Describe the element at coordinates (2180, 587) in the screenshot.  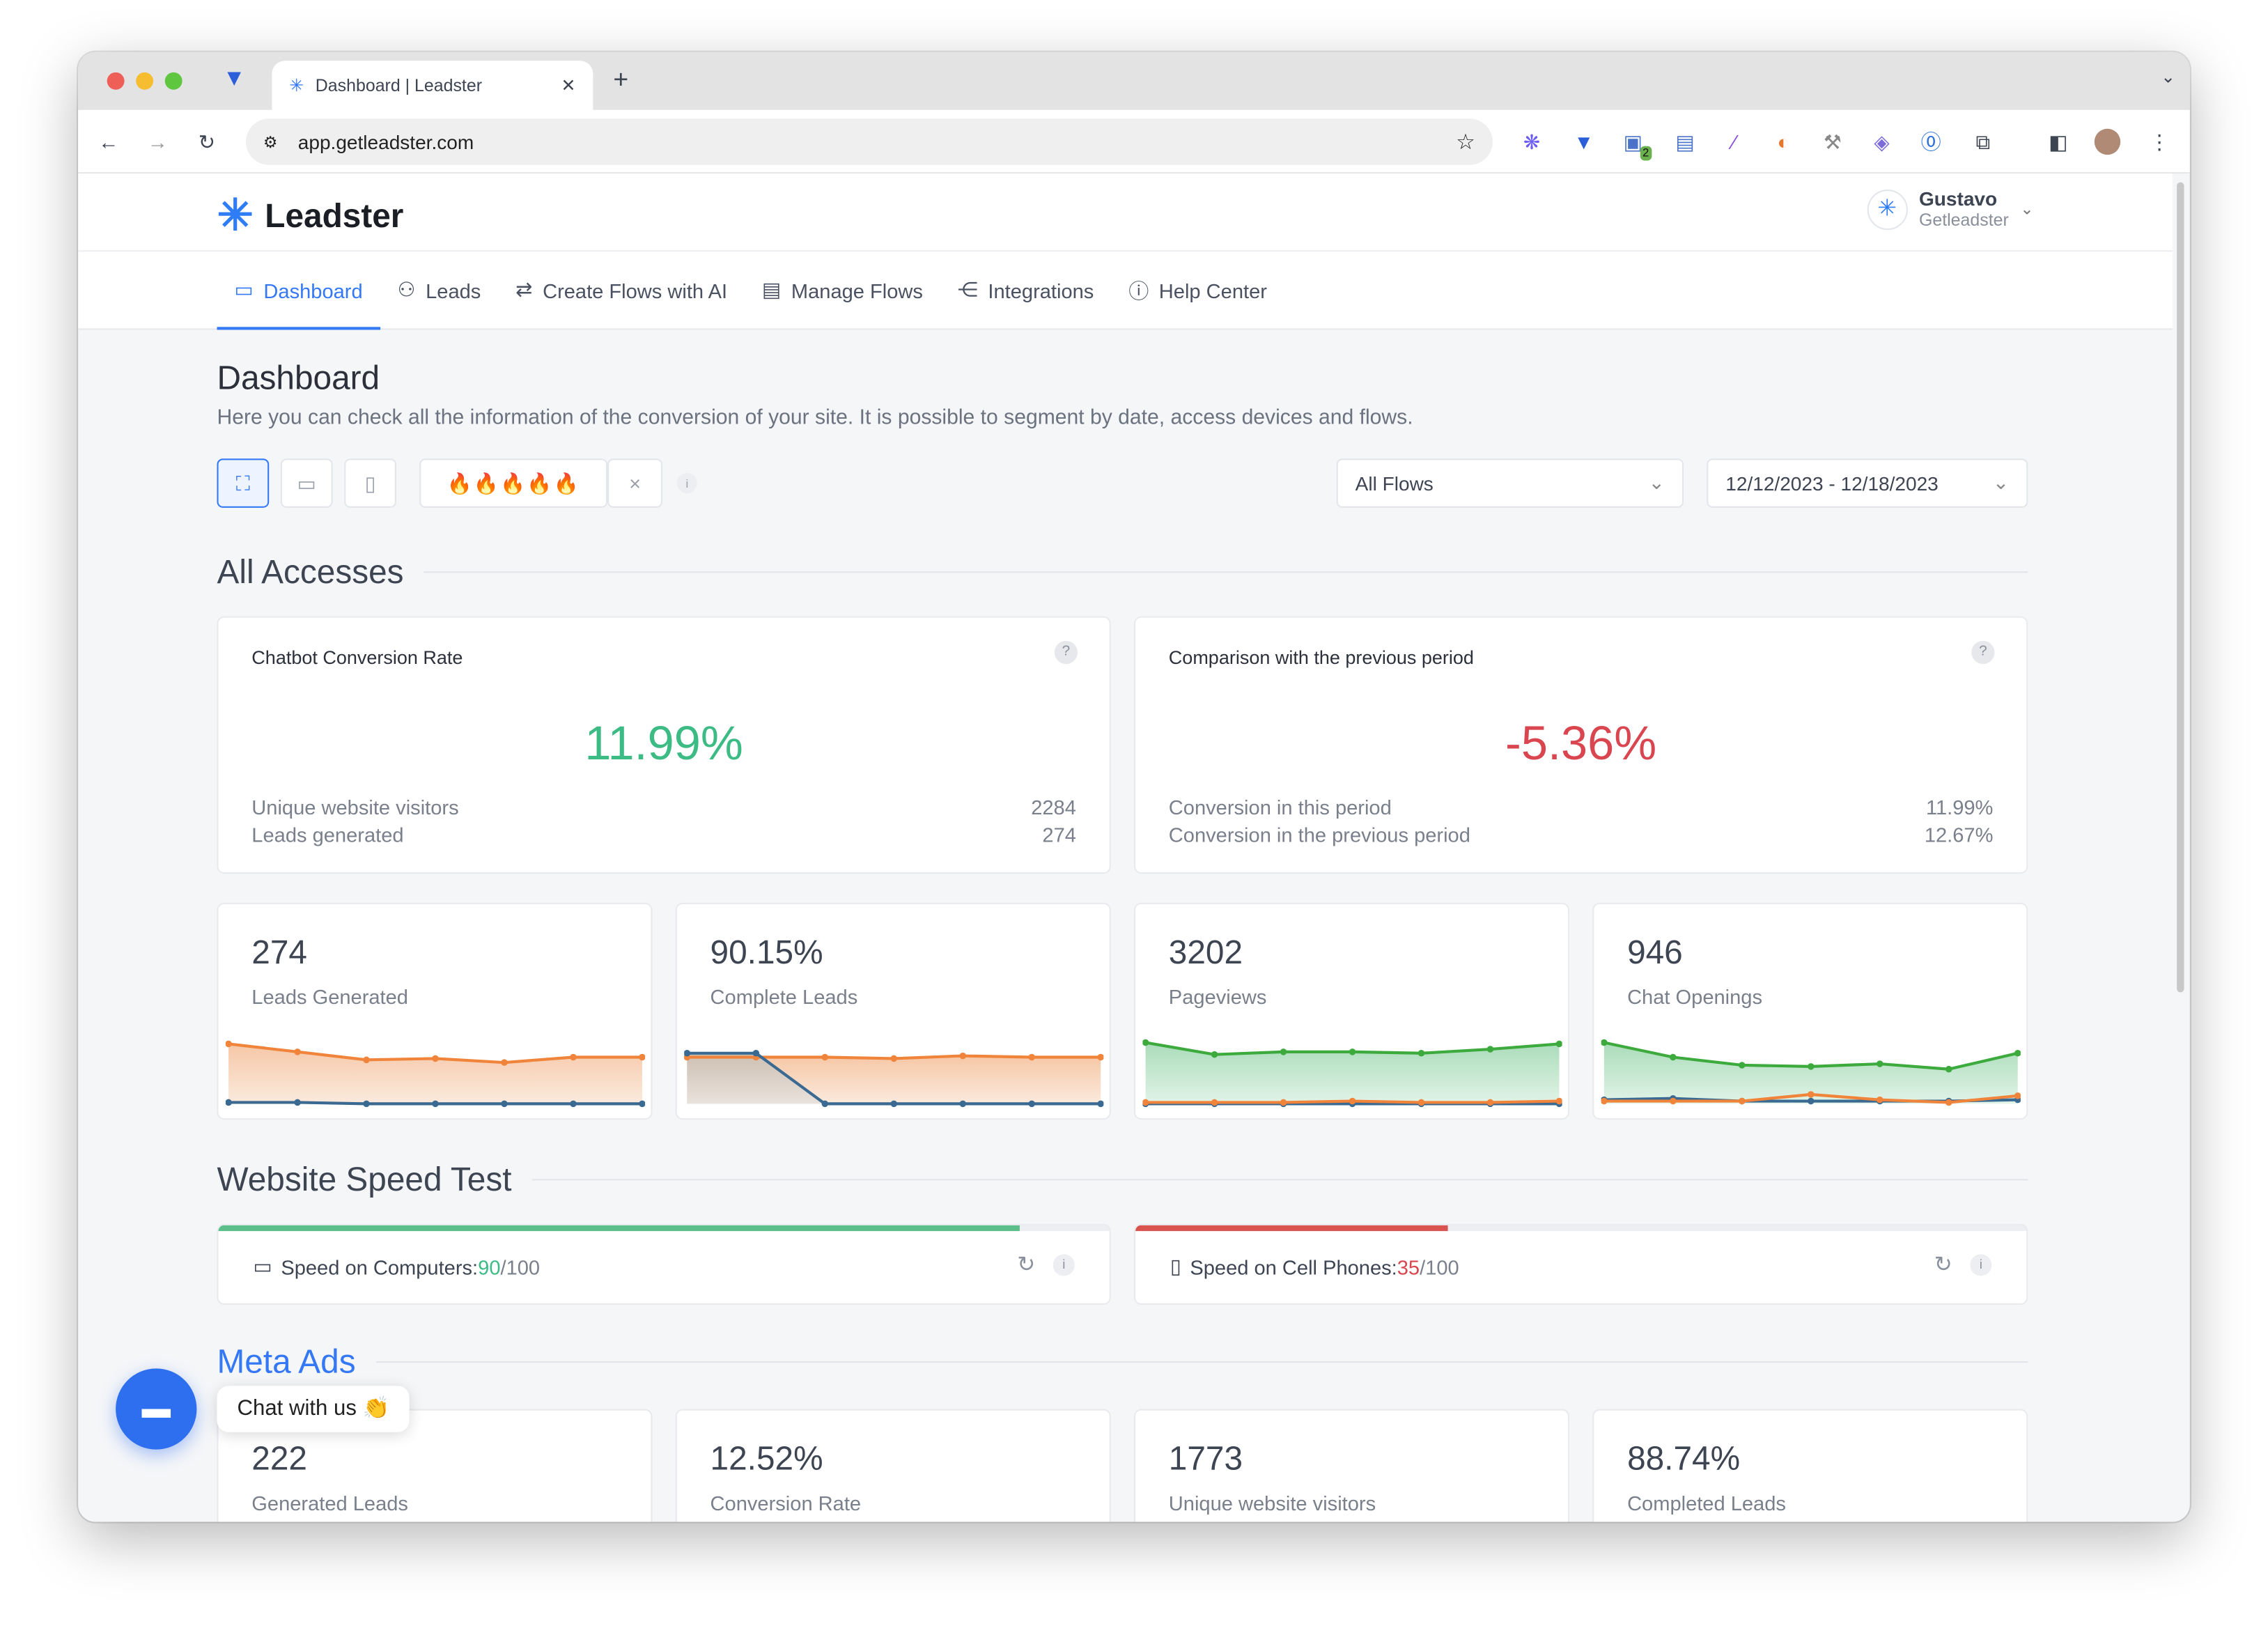
I see `page-scrollbar` at that location.